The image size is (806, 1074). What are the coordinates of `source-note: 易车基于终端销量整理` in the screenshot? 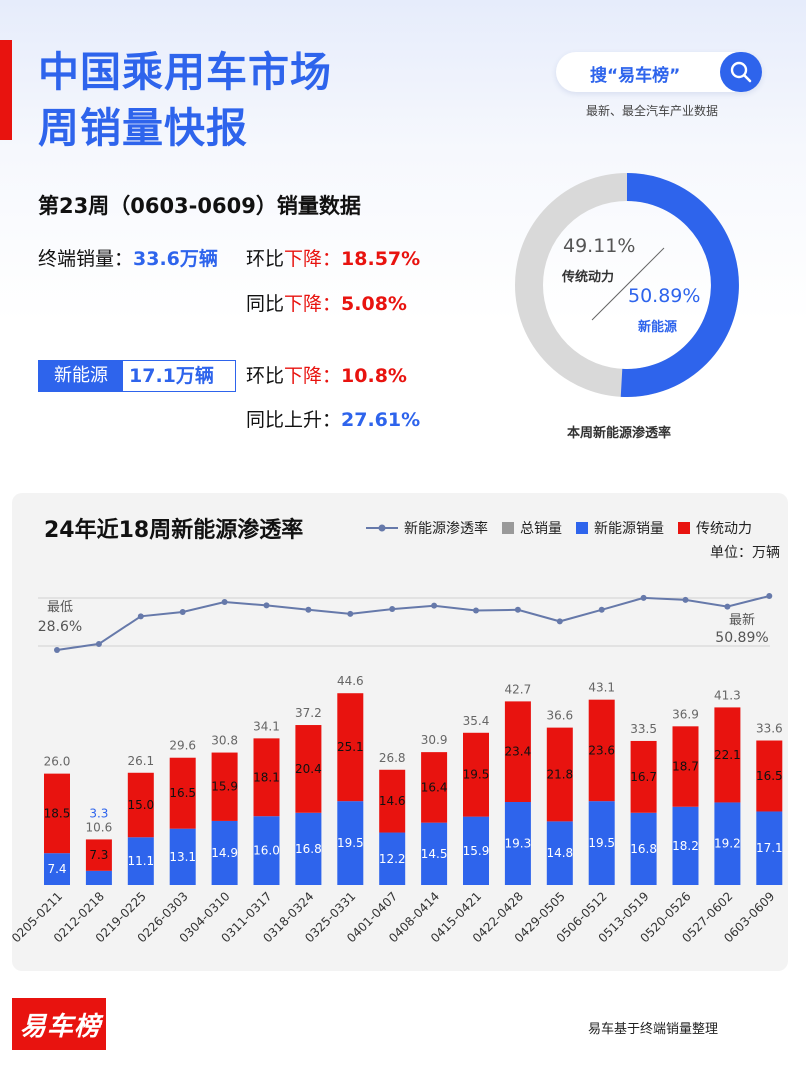 It's located at (653, 1027).